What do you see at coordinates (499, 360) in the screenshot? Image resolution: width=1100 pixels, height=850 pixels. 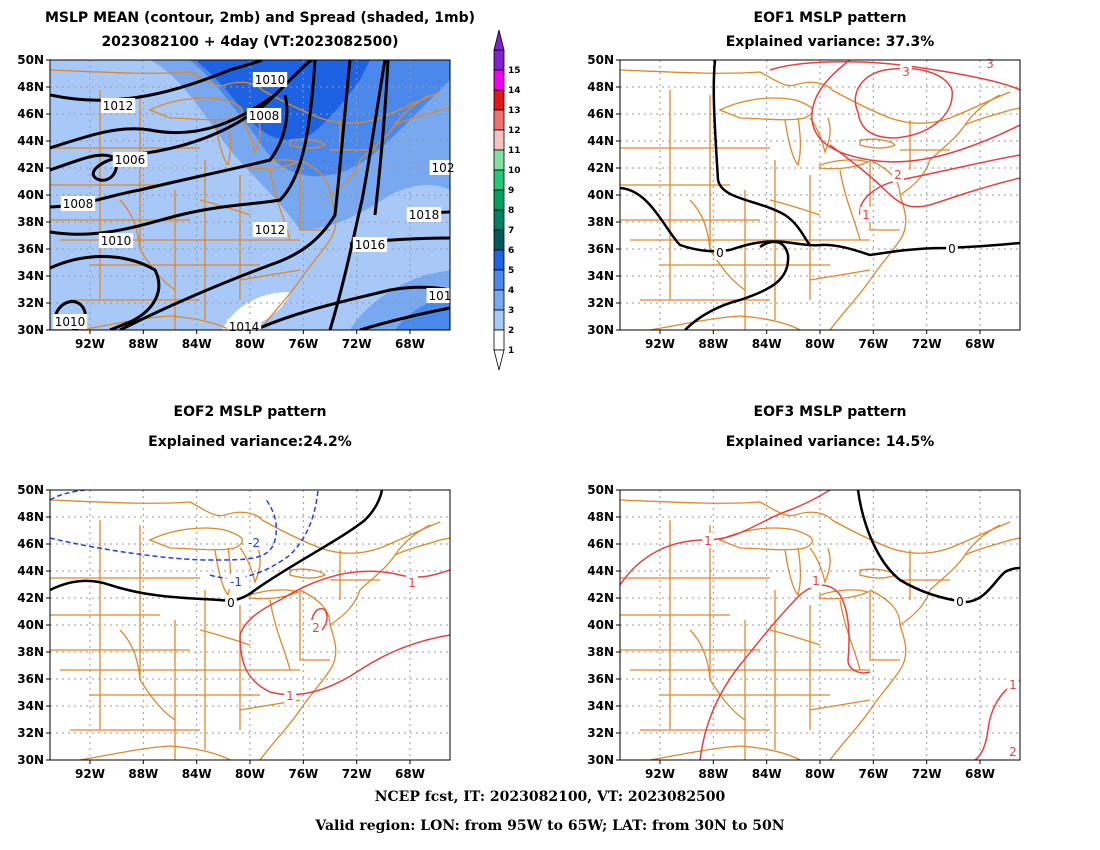 I see `colorbar-bottom-arrow` at bounding box center [499, 360].